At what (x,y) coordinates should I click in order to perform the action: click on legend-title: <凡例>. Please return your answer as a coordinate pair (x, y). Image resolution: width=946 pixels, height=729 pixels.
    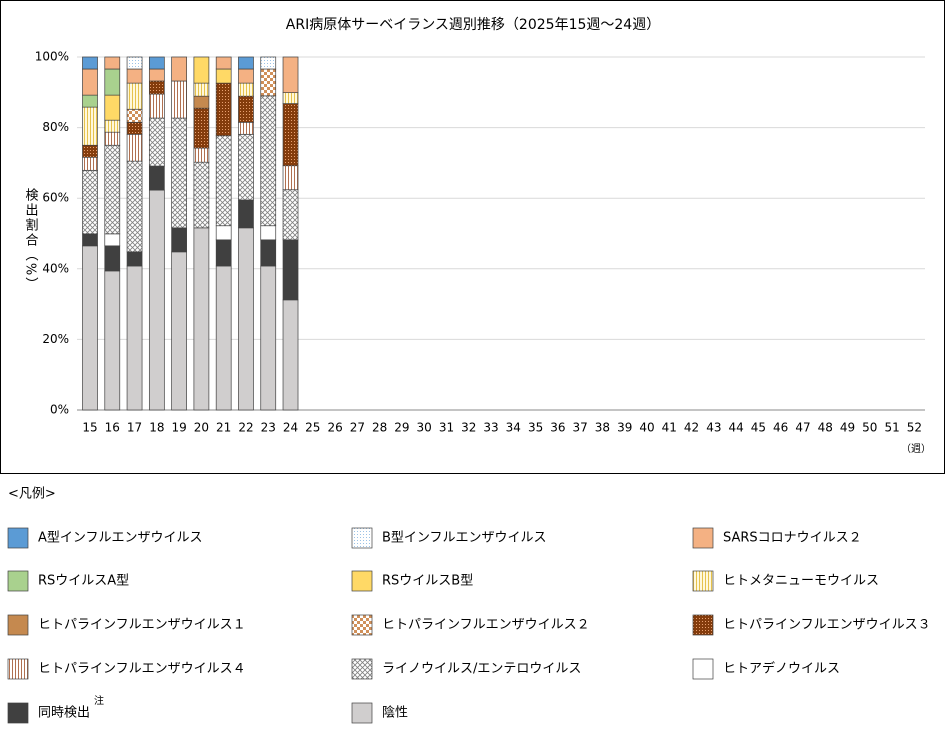
    Looking at the image, I should click on (32, 494).